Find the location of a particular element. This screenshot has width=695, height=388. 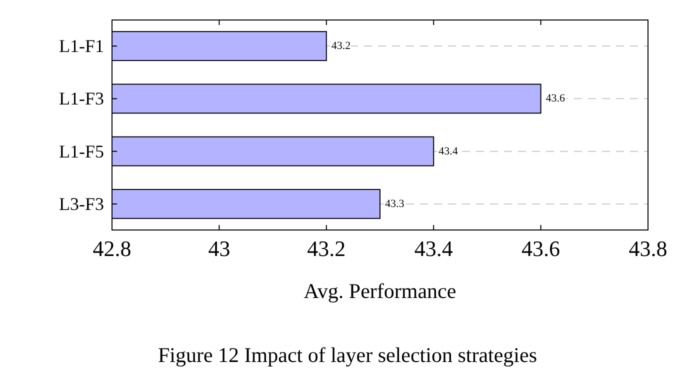

data-label: 43.6 is located at coordinates (556, 98).